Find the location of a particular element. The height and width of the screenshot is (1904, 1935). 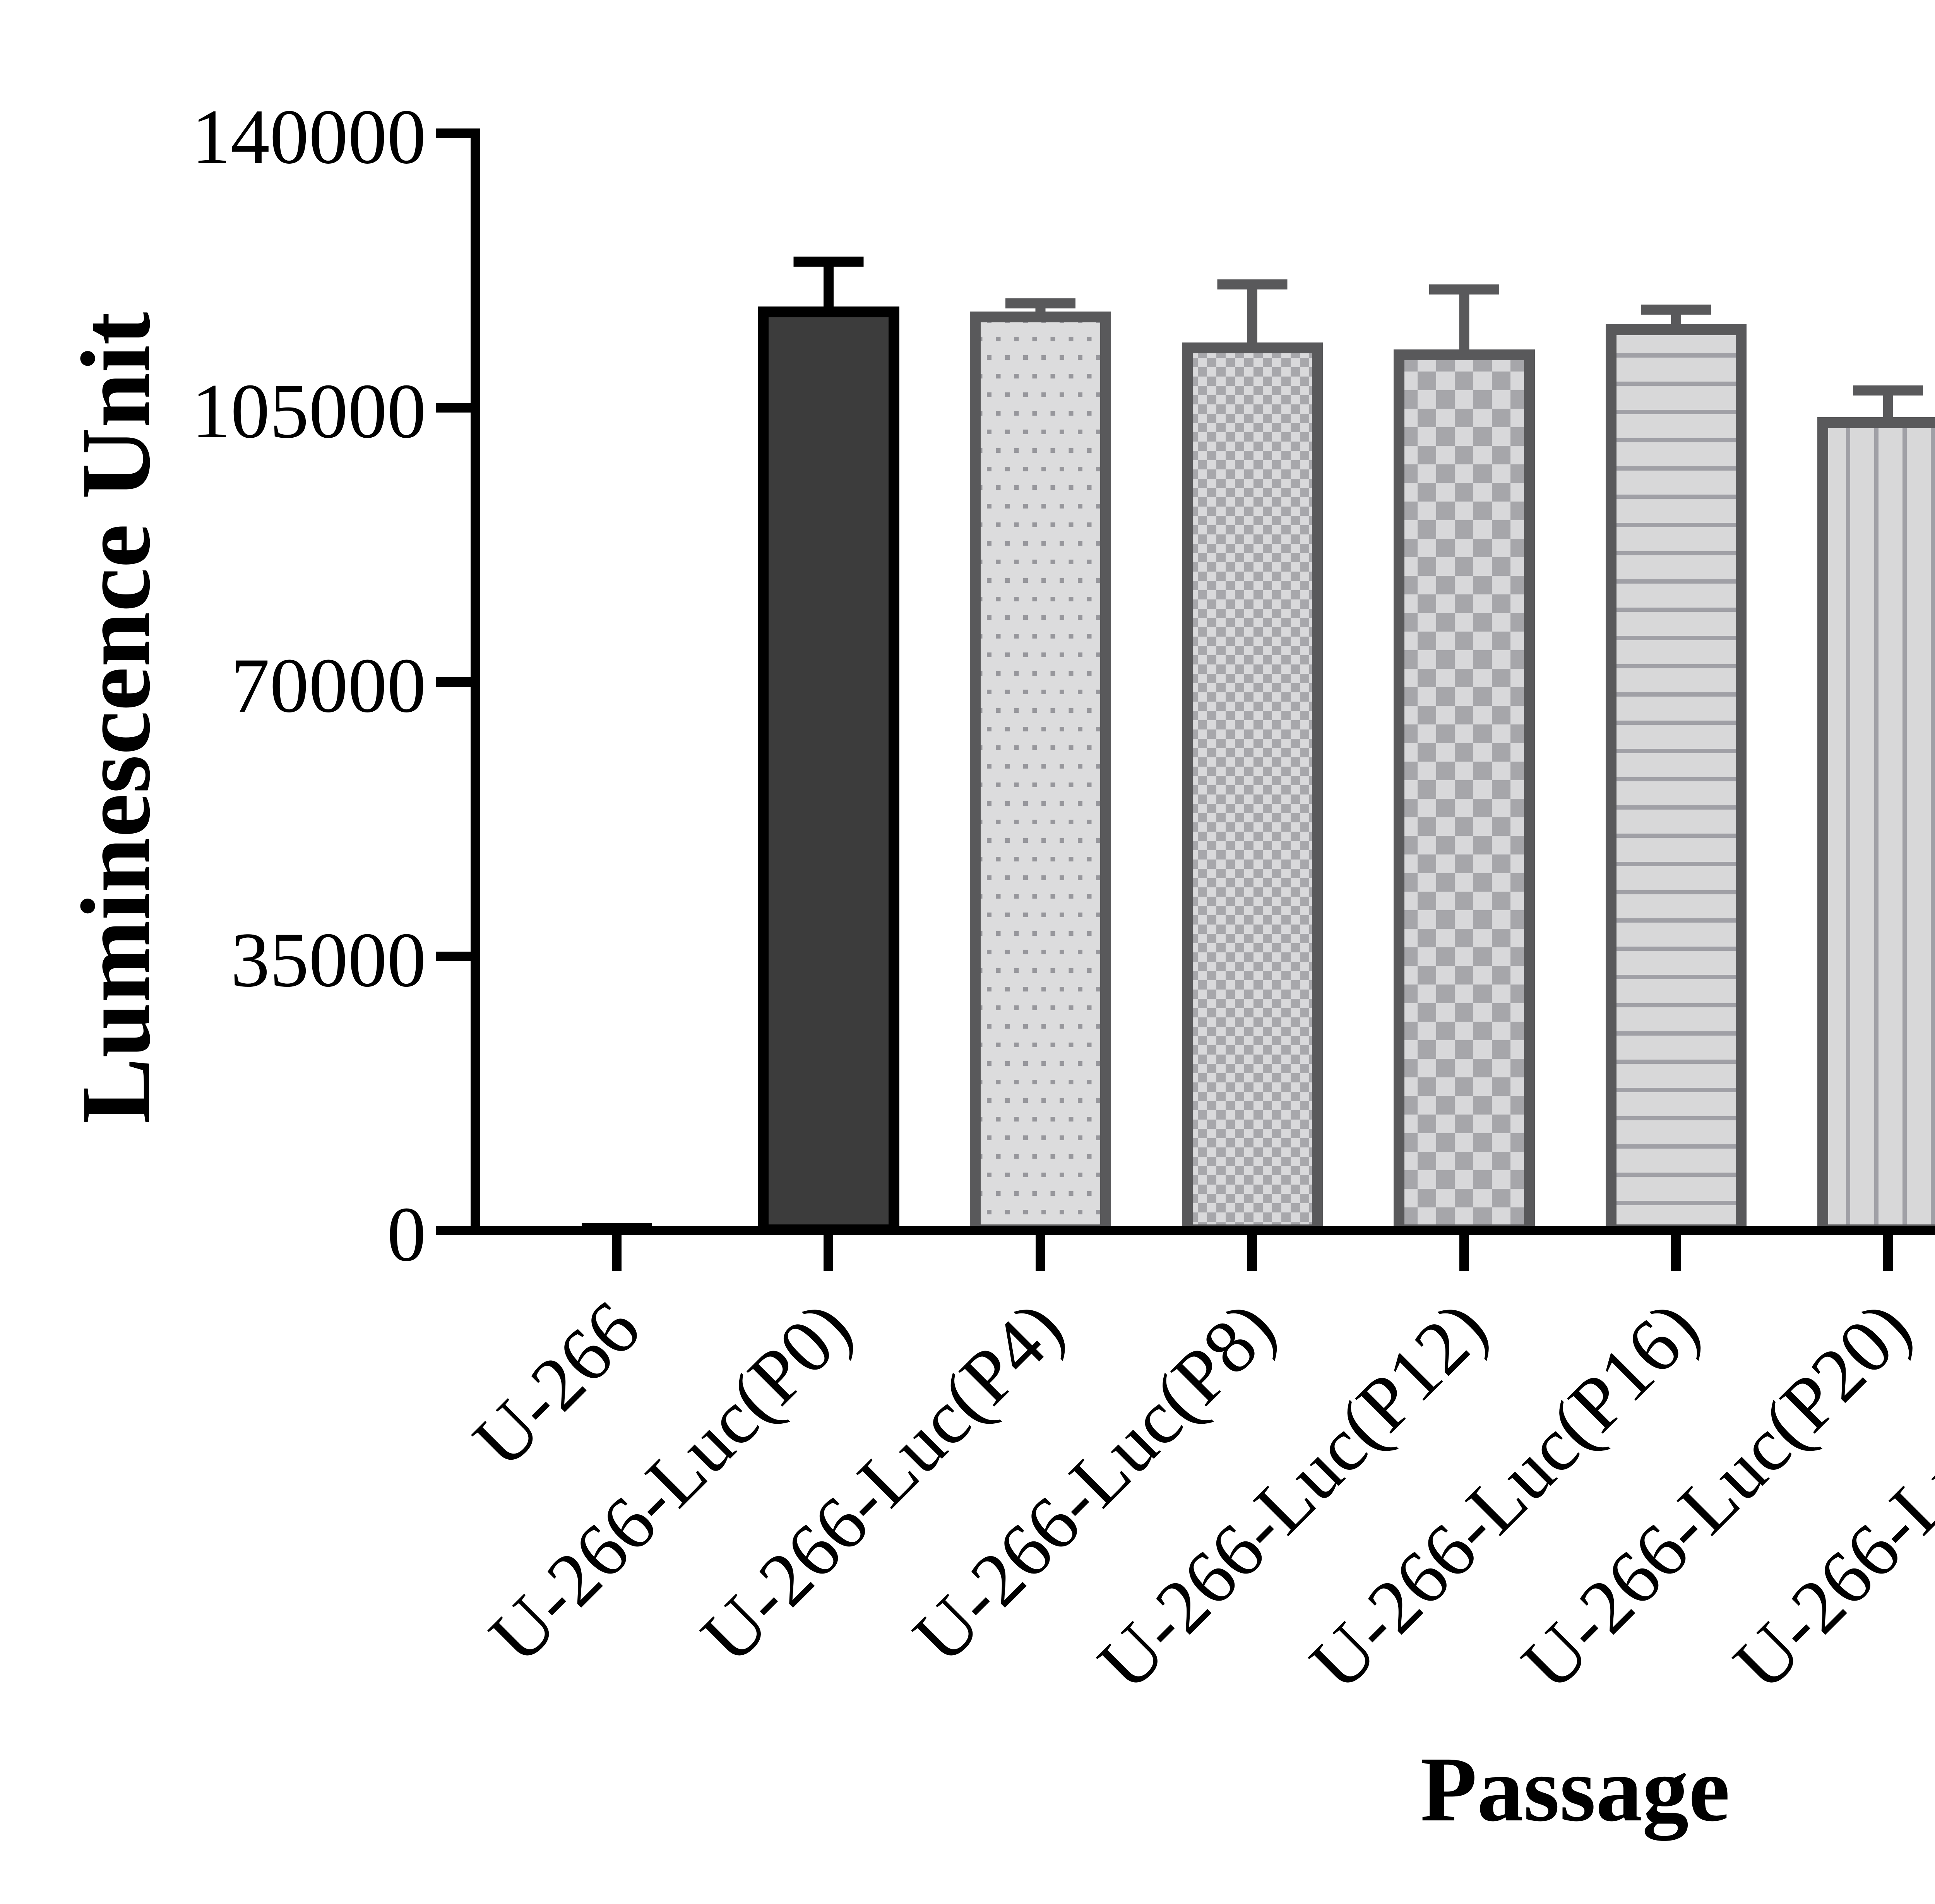

svg-text: 70000 is located at coordinates (328, 685).